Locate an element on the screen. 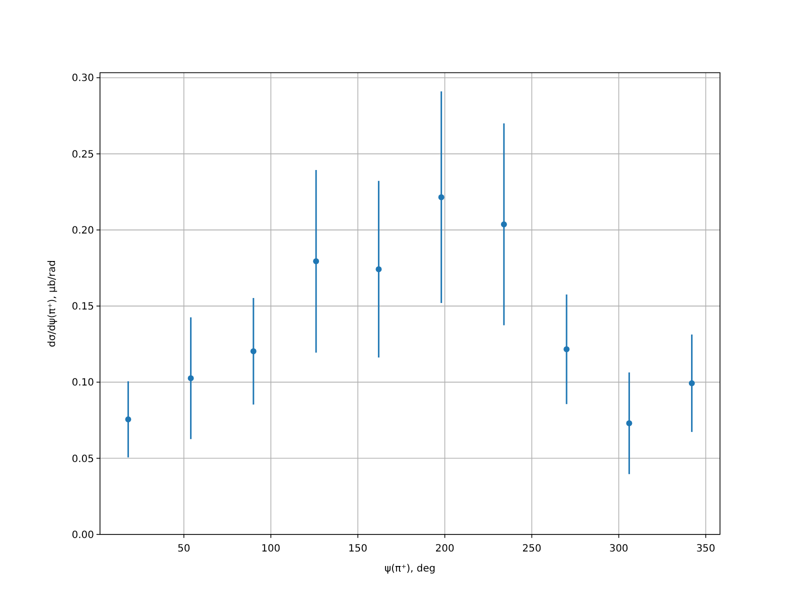 The height and width of the screenshot is (600, 800). y-tick-label: 0.25 is located at coordinates (83, 154).